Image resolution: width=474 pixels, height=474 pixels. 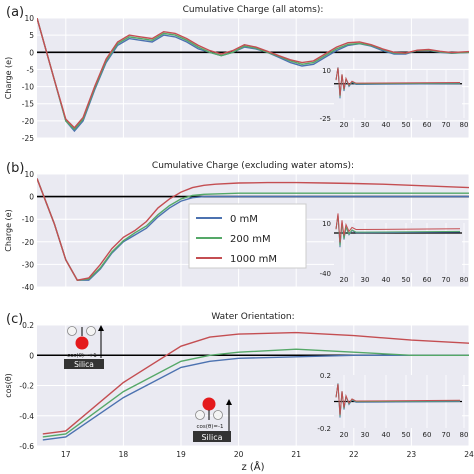 I want to click on inset-y-tick-label: -25, so click(x=325, y=119).